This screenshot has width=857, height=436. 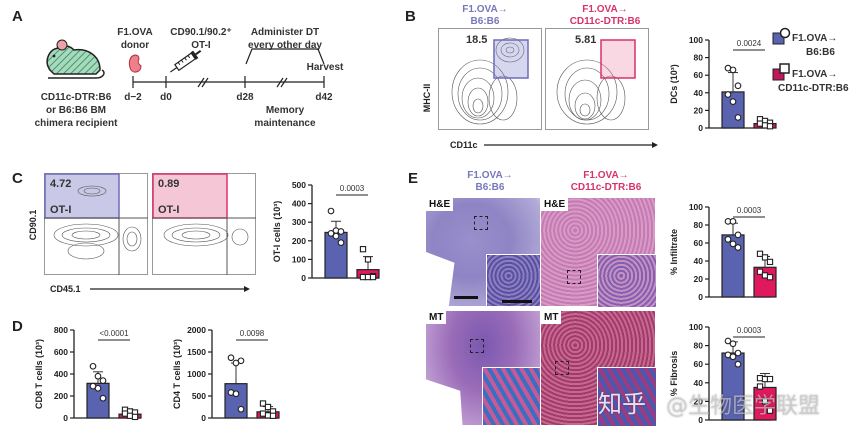 I want to click on svg-text: 300, so click(x=299, y=222).